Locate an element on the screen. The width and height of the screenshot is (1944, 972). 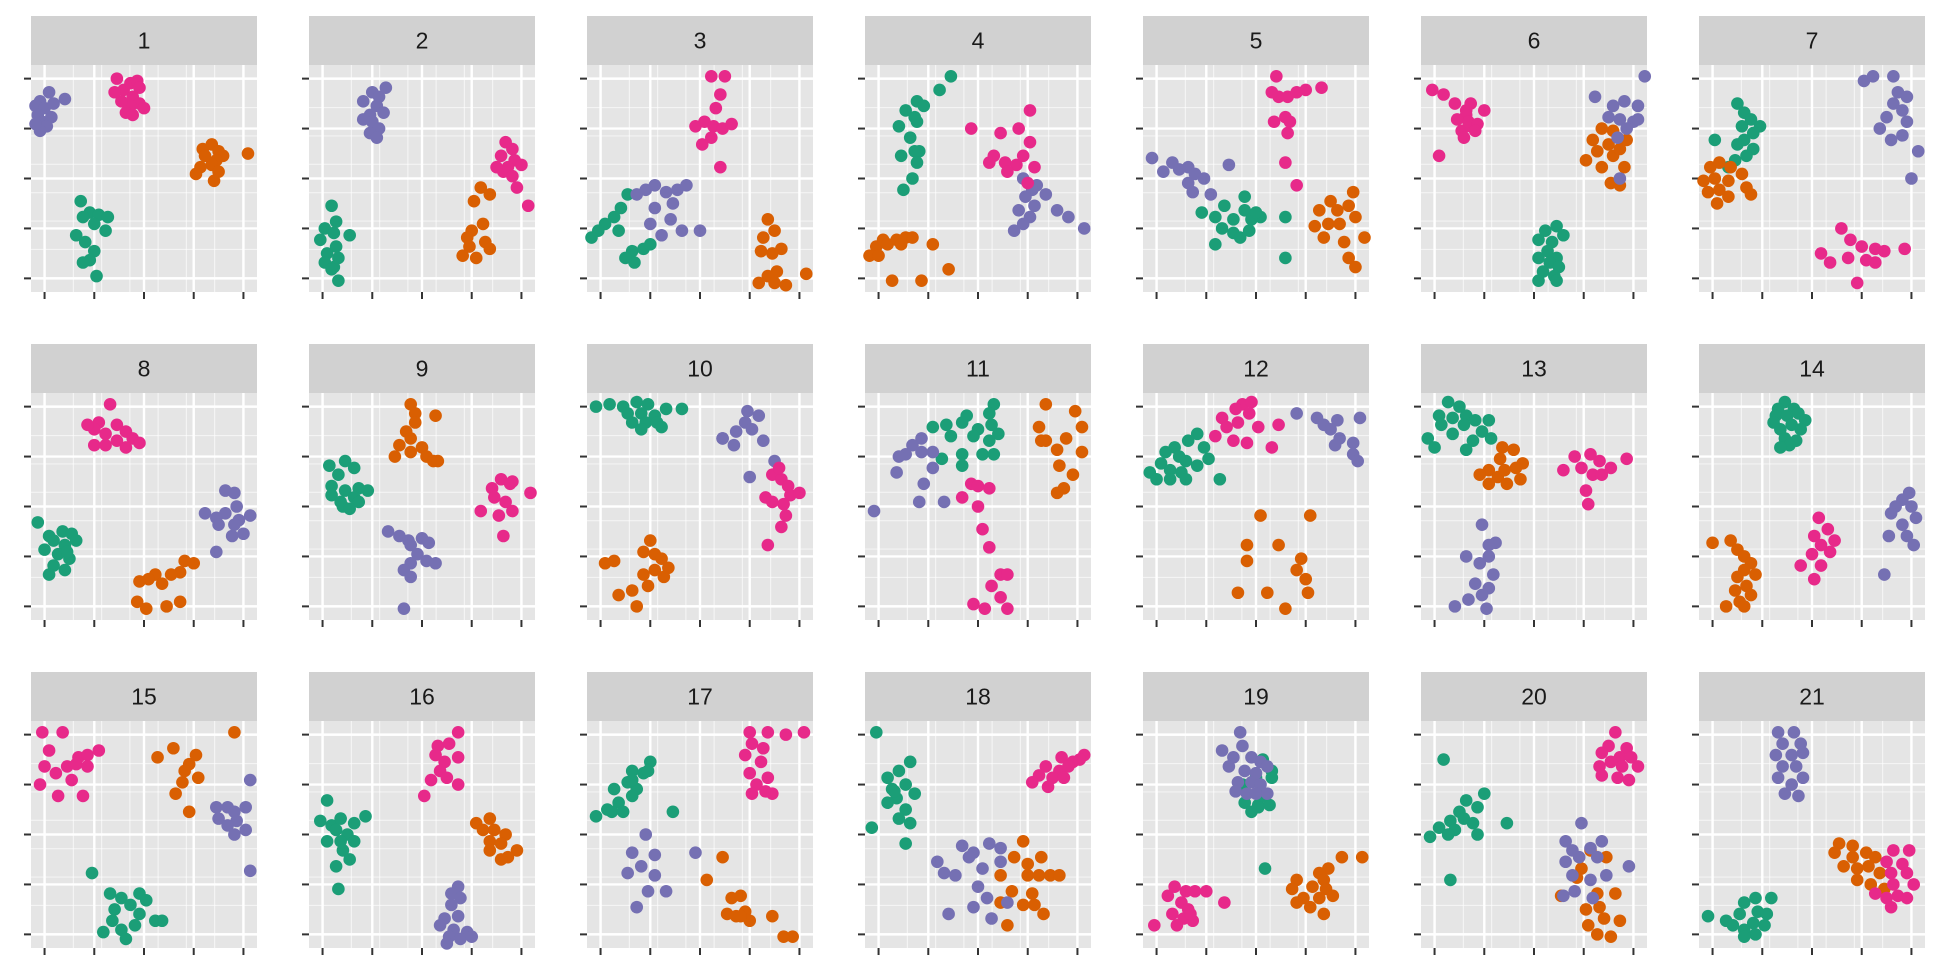
facet-label: 6 is located at coordinates (1534, 41).